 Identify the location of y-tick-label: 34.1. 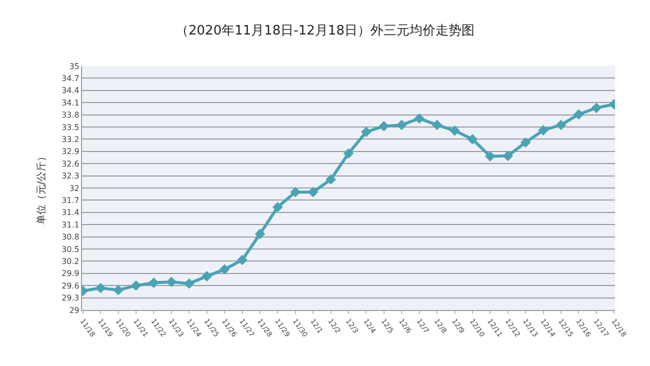
(71, 103).